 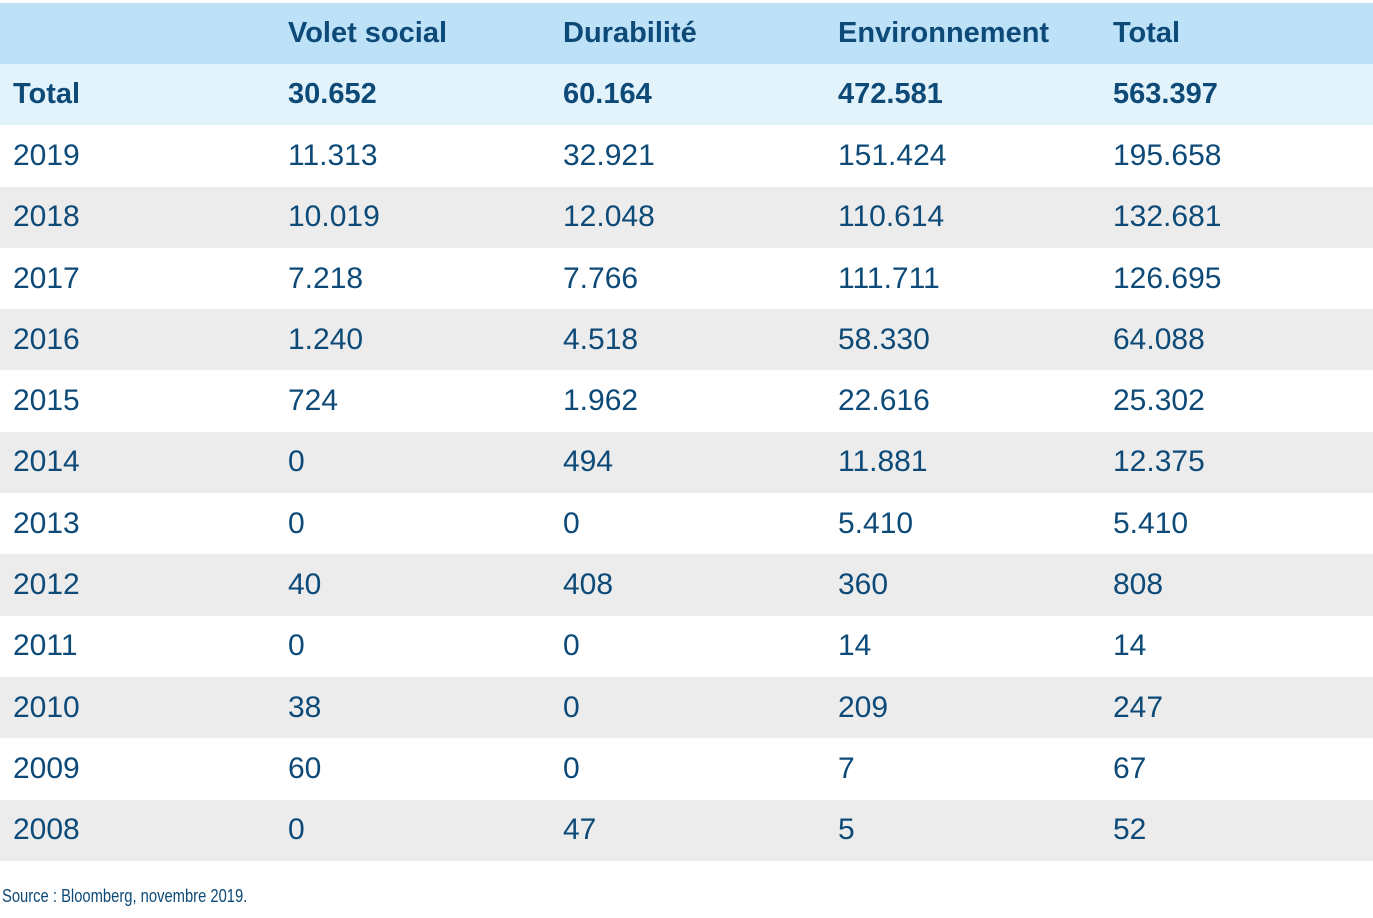 What do you see at coordinates (686, 217) in the screenshot?
I see `table-row: 2018 10.019 12.048 110.614 132.681` at bounding box center [686, 217].